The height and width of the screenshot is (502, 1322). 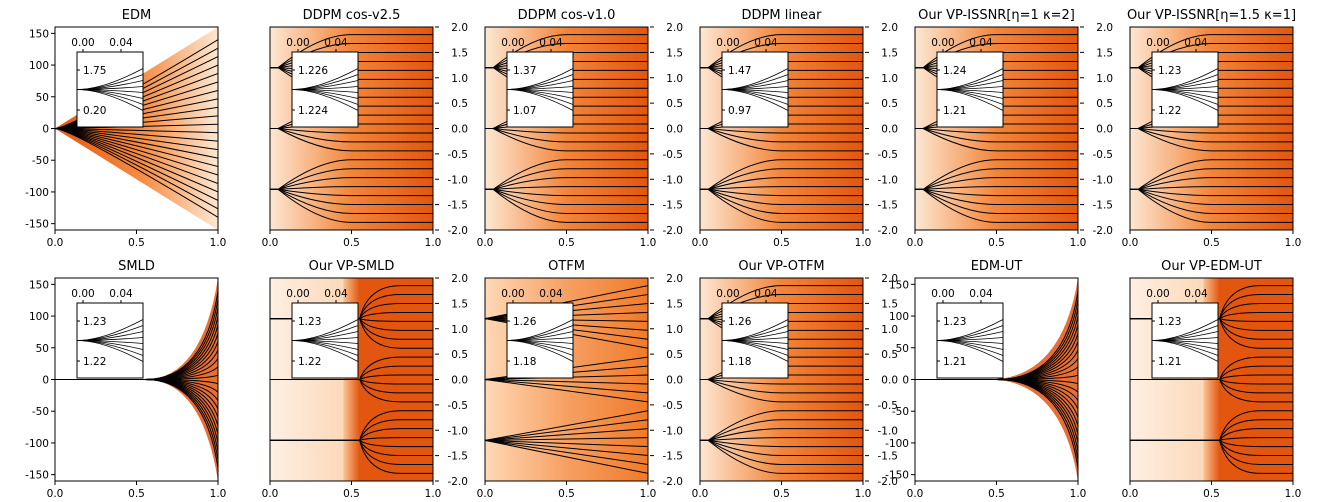 What do you see at coordinates (739, 111) in the screenshot?
I see `inset-y-label: 0.97` at bounding box center [739, 111].